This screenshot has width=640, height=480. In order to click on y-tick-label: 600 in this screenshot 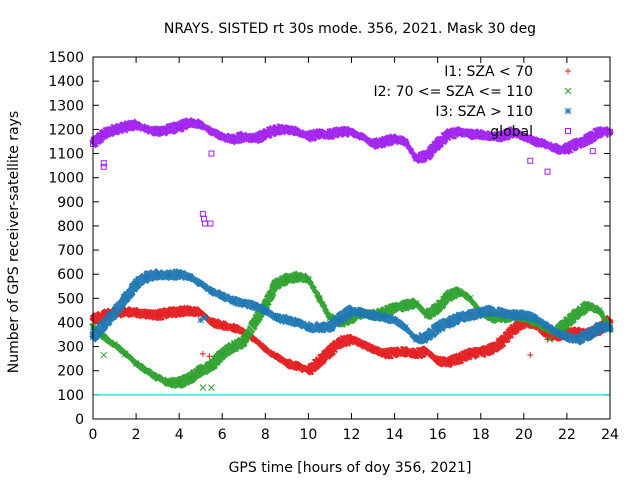, I will do `click(70, 275)`.